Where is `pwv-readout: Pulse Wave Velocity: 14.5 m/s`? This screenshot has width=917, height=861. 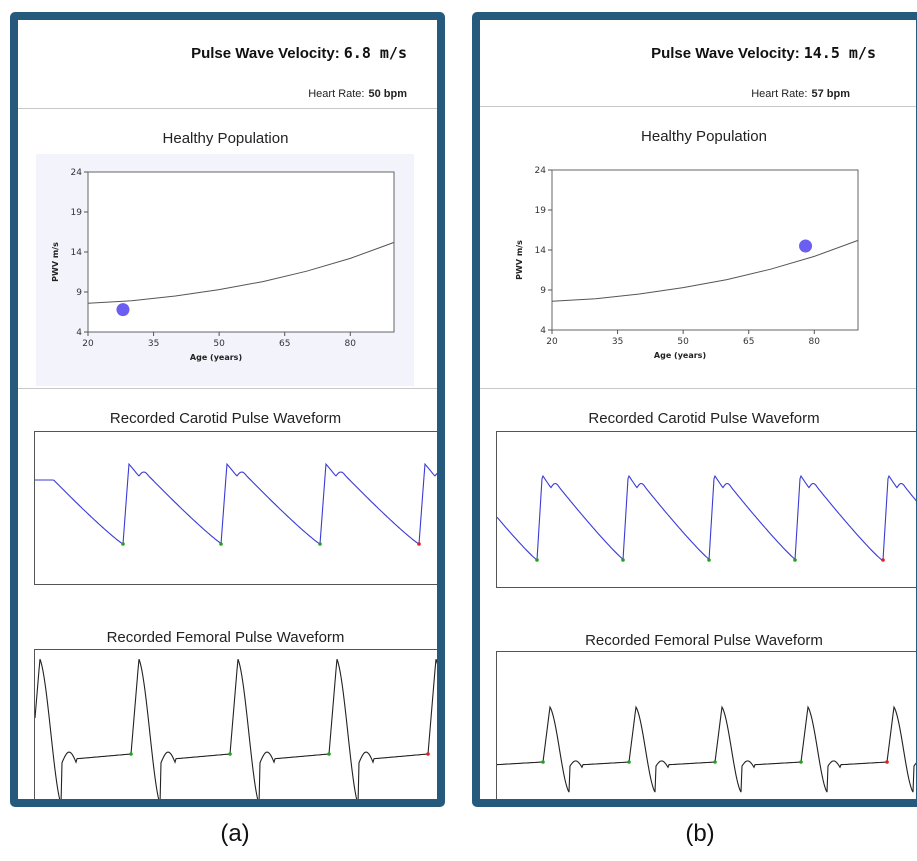
pwv-readout: Pulse Wave Velocity: 14.5 m/s is located at coordinates (763, 53).